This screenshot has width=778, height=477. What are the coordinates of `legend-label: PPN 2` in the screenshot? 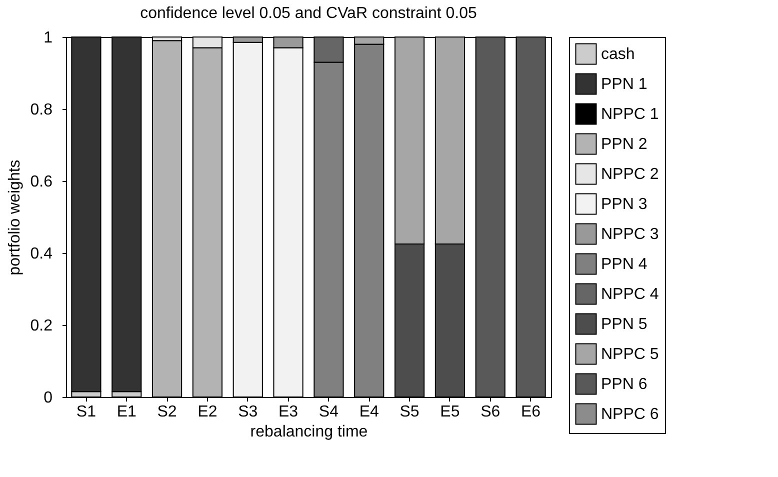 It's located at (624, 144).